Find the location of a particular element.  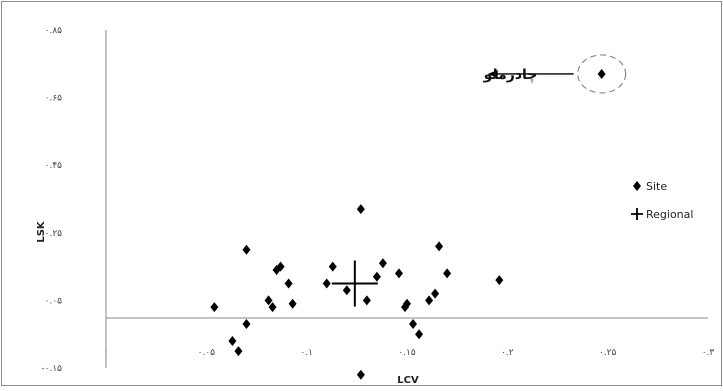

x-tick-label: ۰.۰۵ is located at coordinates (207, 353).